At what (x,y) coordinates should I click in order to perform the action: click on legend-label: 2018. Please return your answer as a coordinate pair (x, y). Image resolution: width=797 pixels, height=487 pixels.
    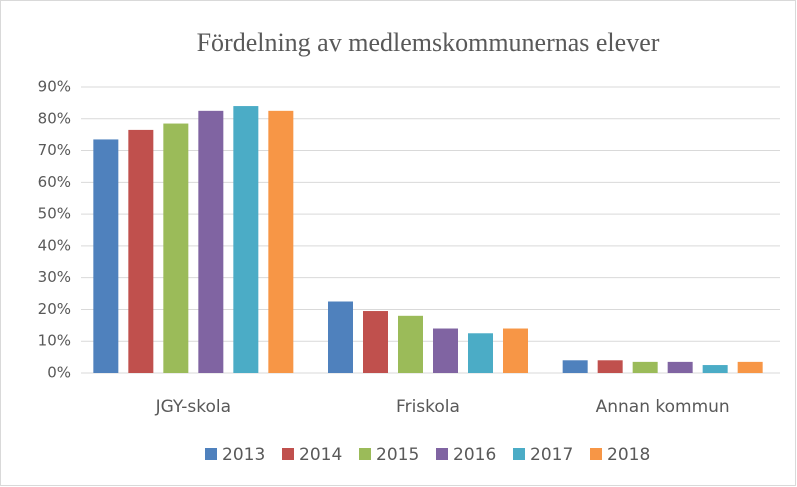
    Looking at the image, I should click on (628, 455).